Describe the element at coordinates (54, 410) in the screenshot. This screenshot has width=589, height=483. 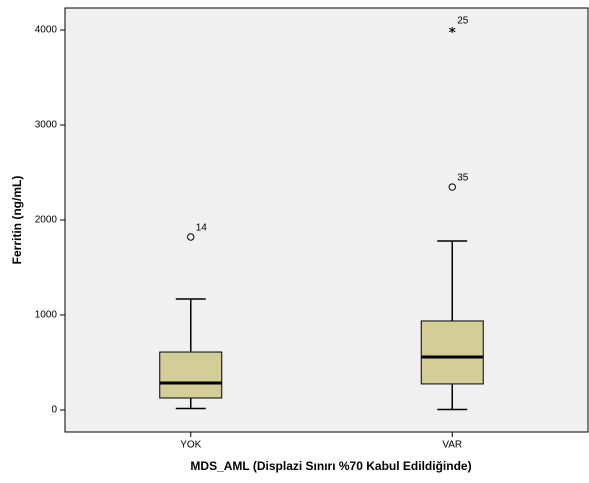
I see `y-tick-label: 0` at that location.